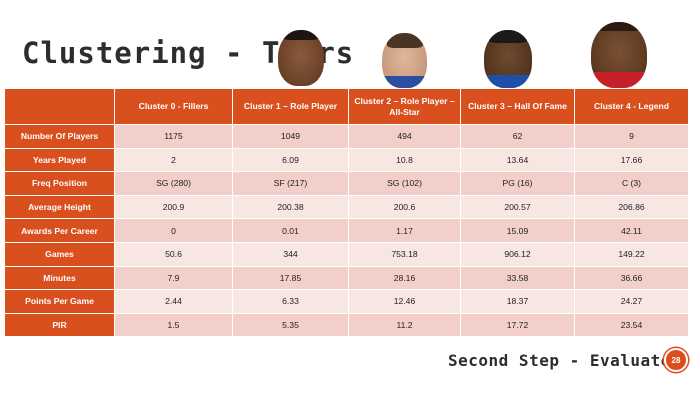  What do you see at coordinates (631, 136) in the screenshot?
I see `table-cell: 9` at bounding box center [631, 136].